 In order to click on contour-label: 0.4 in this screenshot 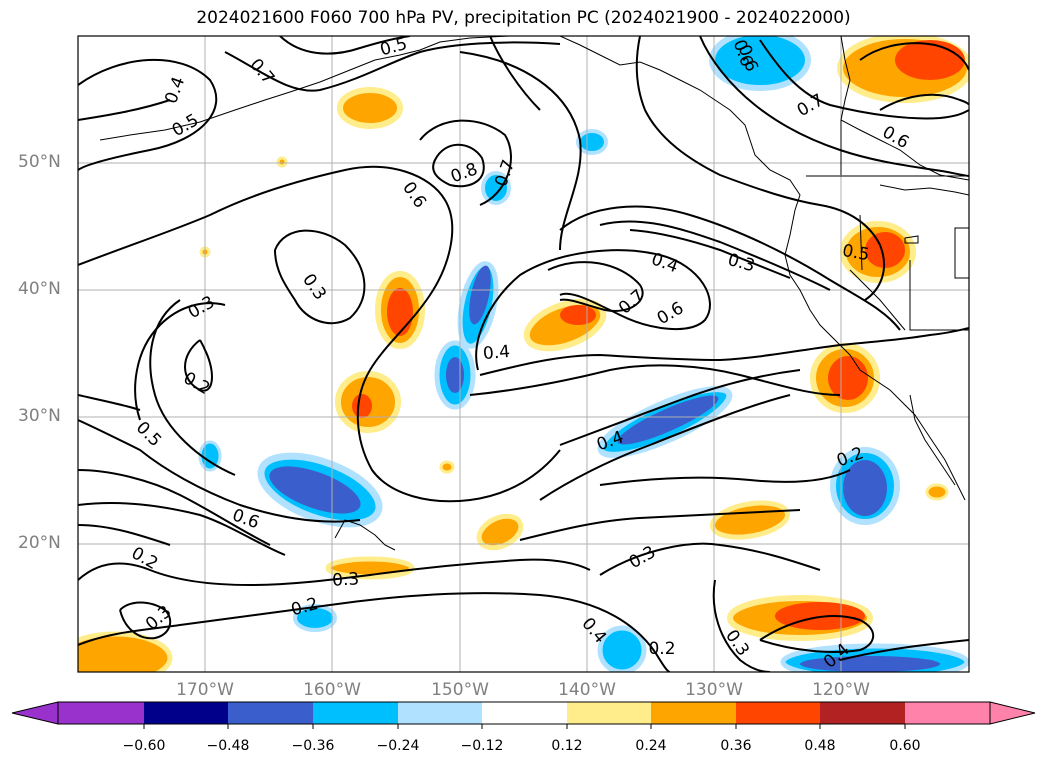, I will do `click(496, 353)`.